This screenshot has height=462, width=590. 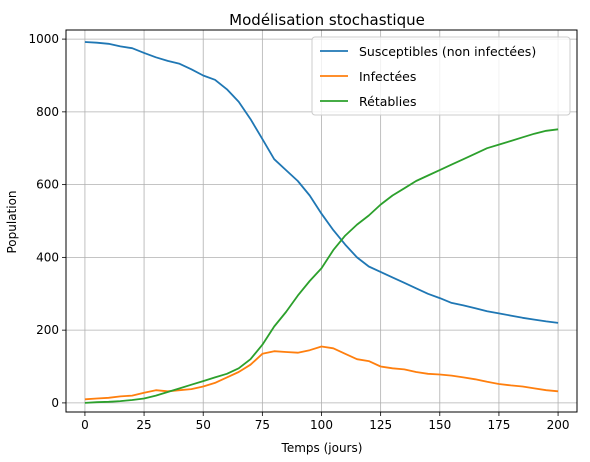 I want to click on y-tick-label: 400, so click(x=47, y=257).